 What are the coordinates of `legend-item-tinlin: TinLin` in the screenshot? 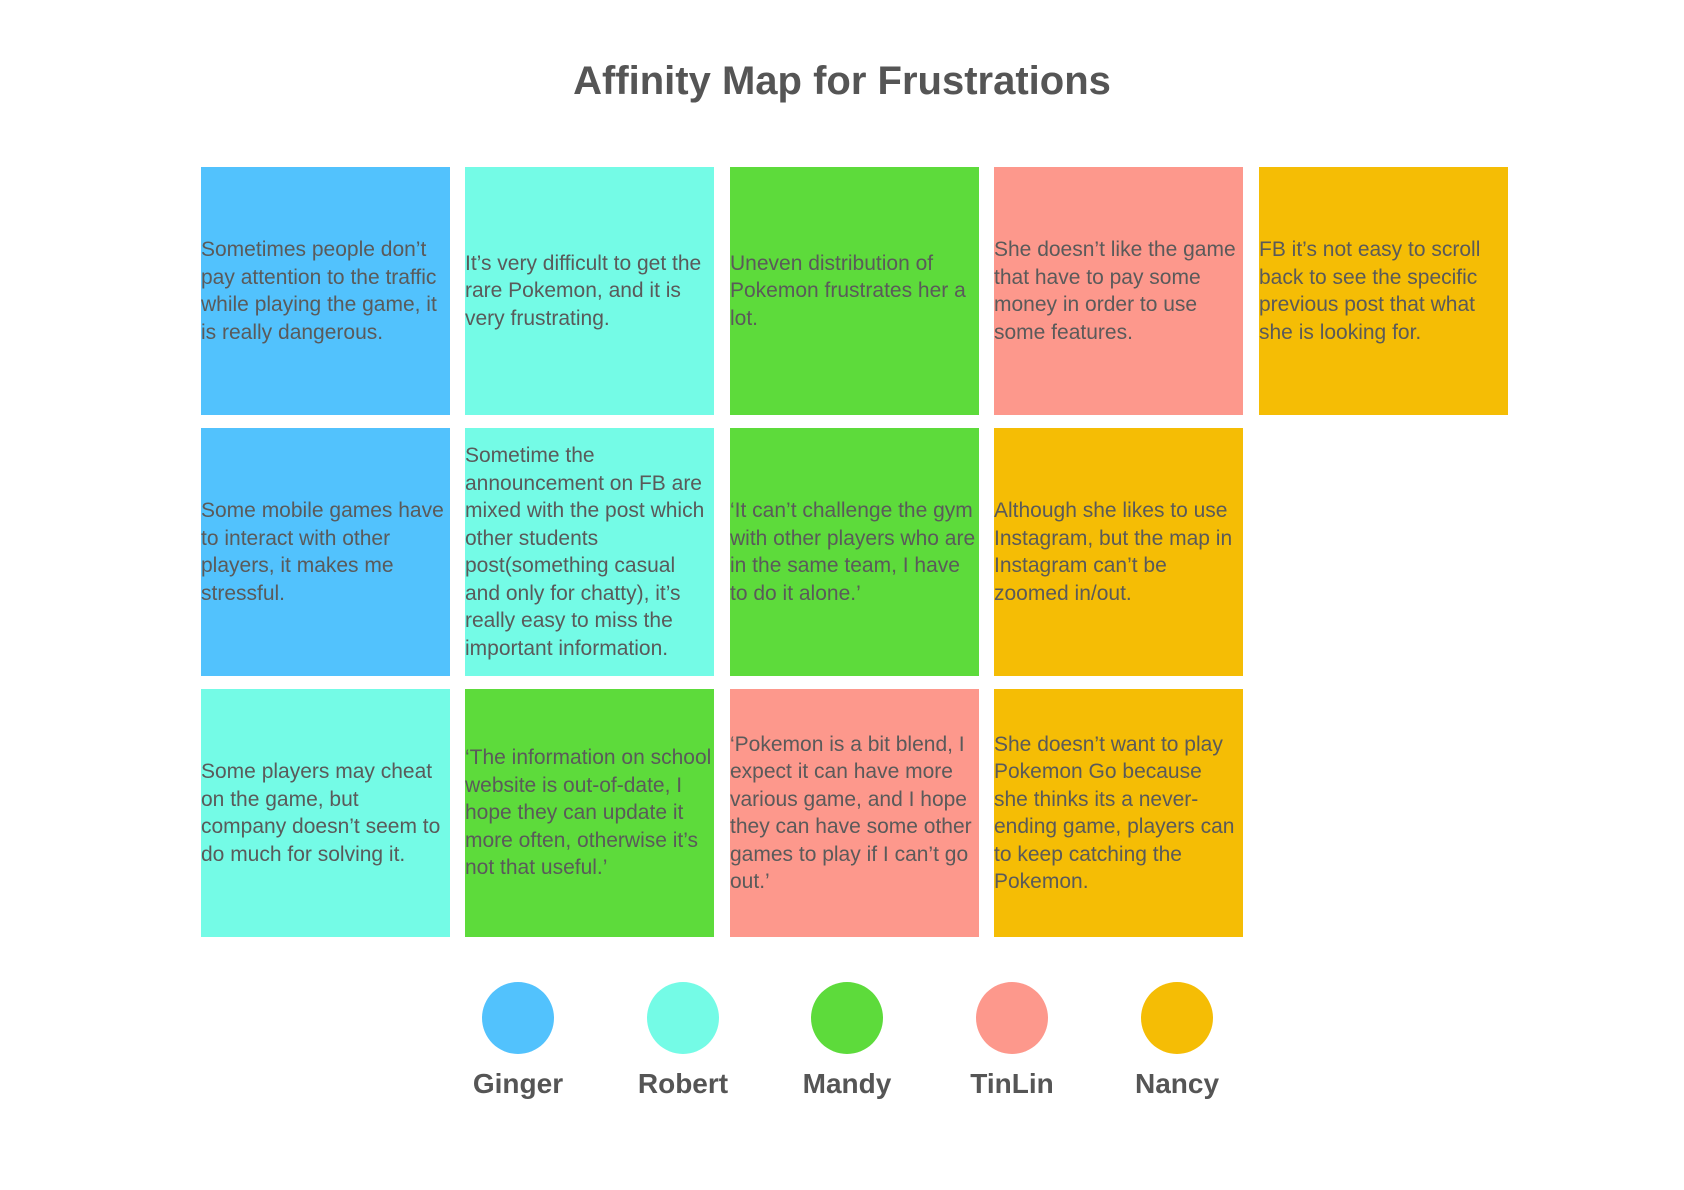 It's located at (1012, 1042).